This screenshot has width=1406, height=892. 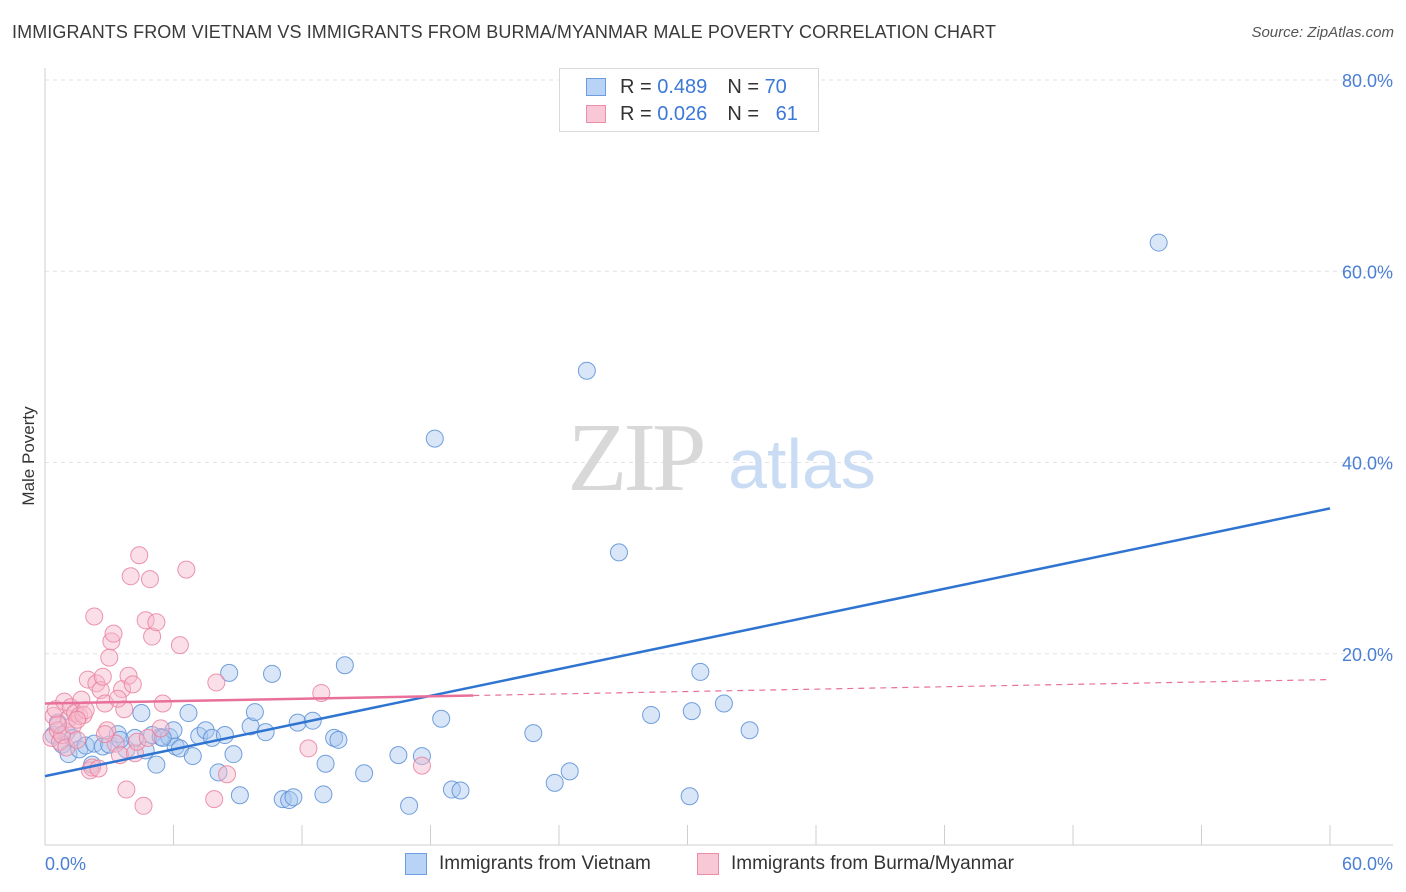 What do you see at coordinates (596, 87) in the screenshot?
I see `legend-swatch-vietnam` at bounding box center [596, 87].